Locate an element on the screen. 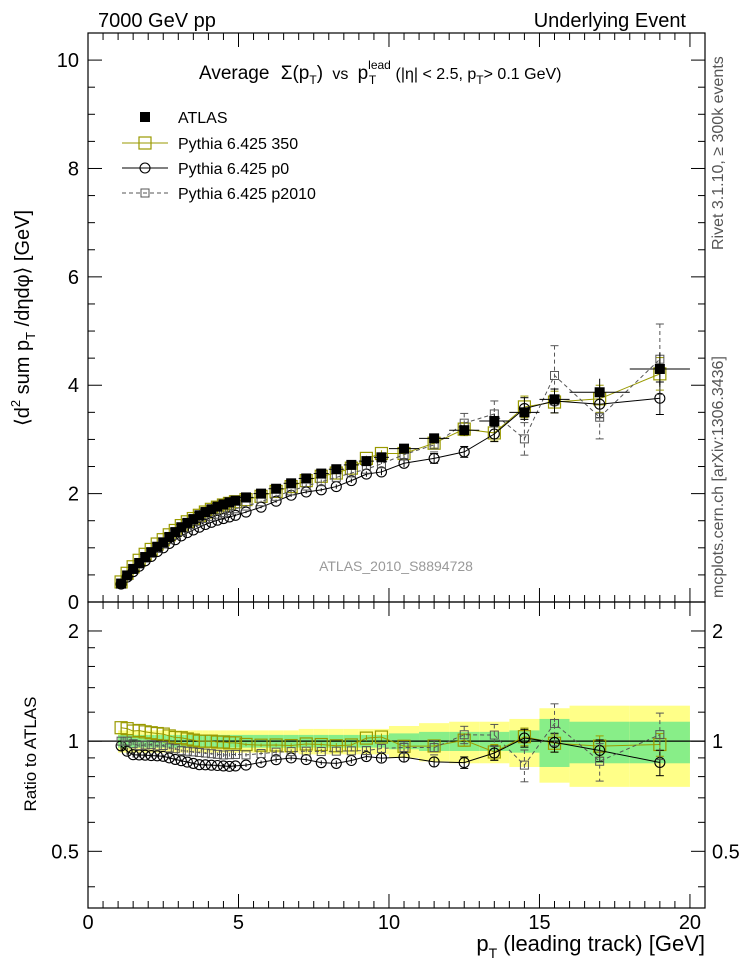 The height and width of the screenshot is (972, 746). legend-marker-atlas is located at coordinates (145, 117).